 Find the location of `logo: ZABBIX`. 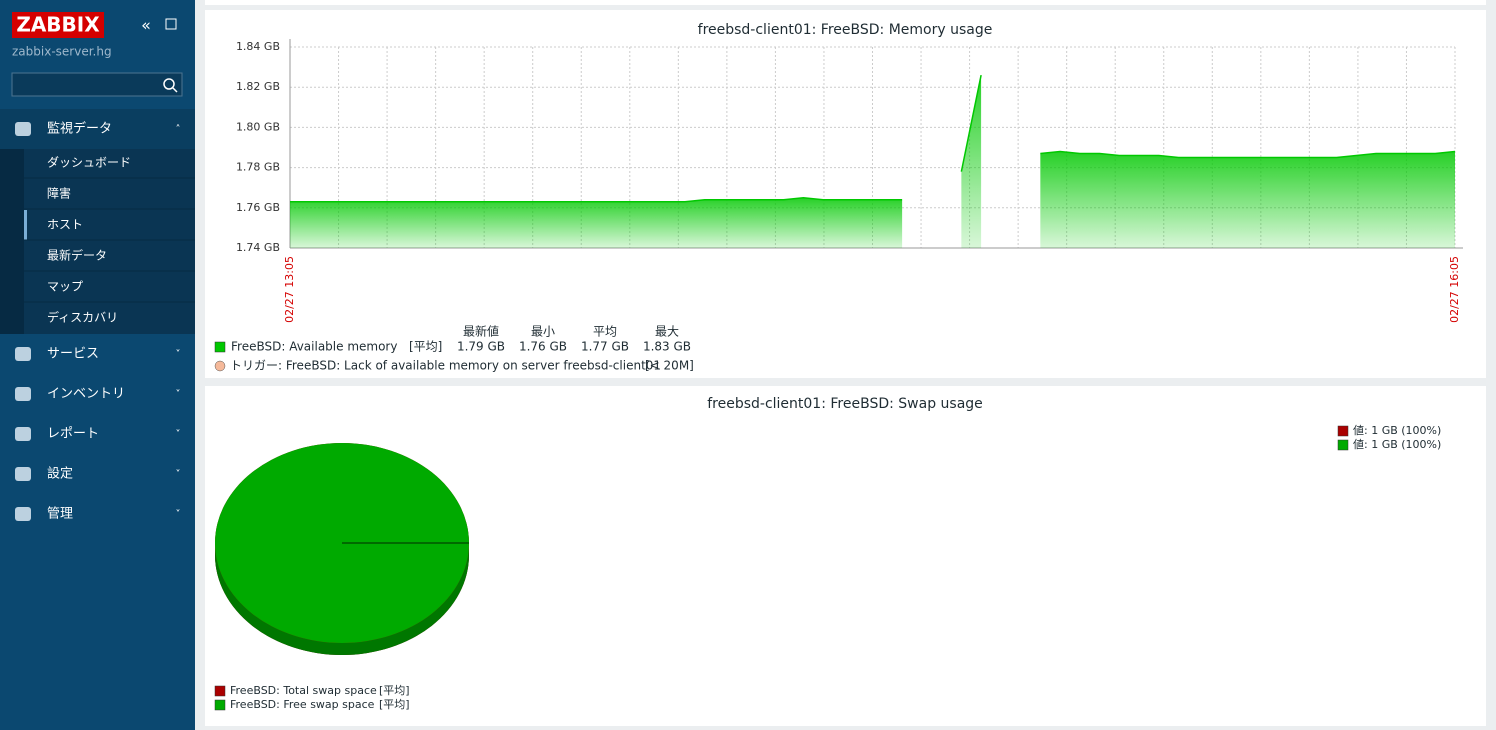

logo: ZABBIX is located at coordinates (58, 25).